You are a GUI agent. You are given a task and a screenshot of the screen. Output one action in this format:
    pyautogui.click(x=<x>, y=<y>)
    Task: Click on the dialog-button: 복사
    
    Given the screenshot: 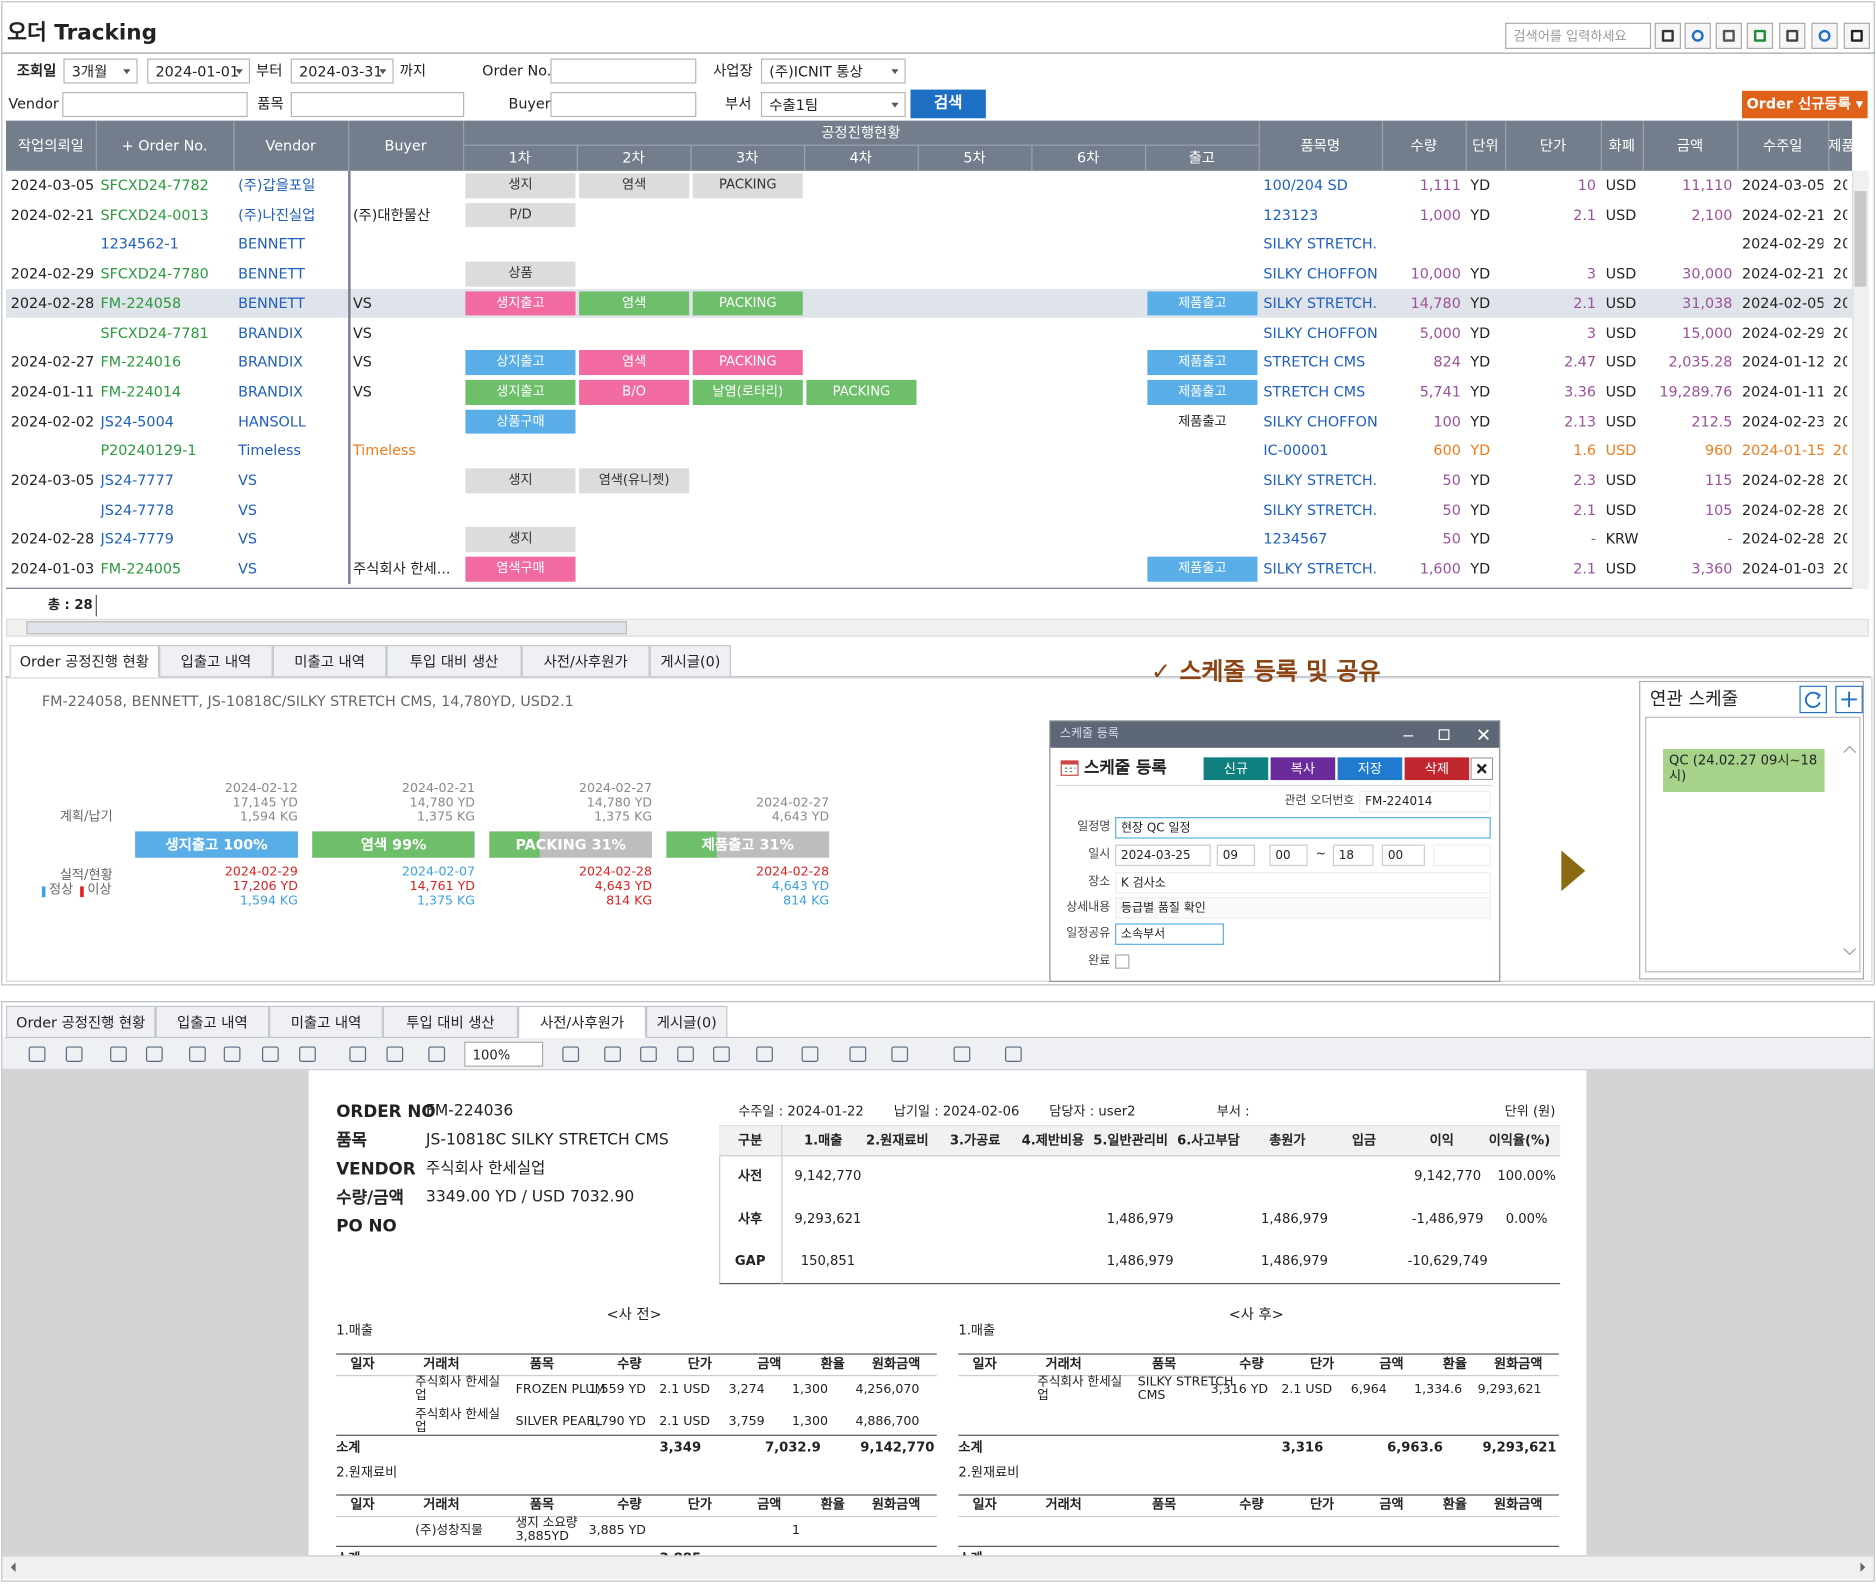 What is the action you would take?
    pyautogui.click(x=1303, y=769)
    